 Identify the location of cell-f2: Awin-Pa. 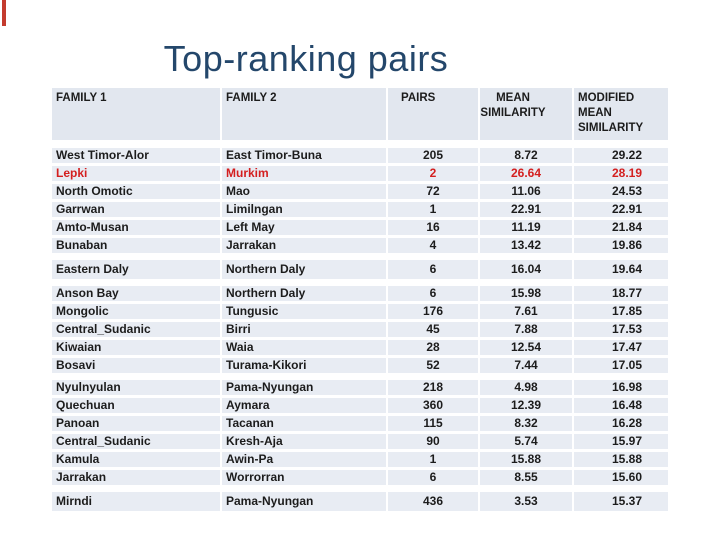
(304, 459).